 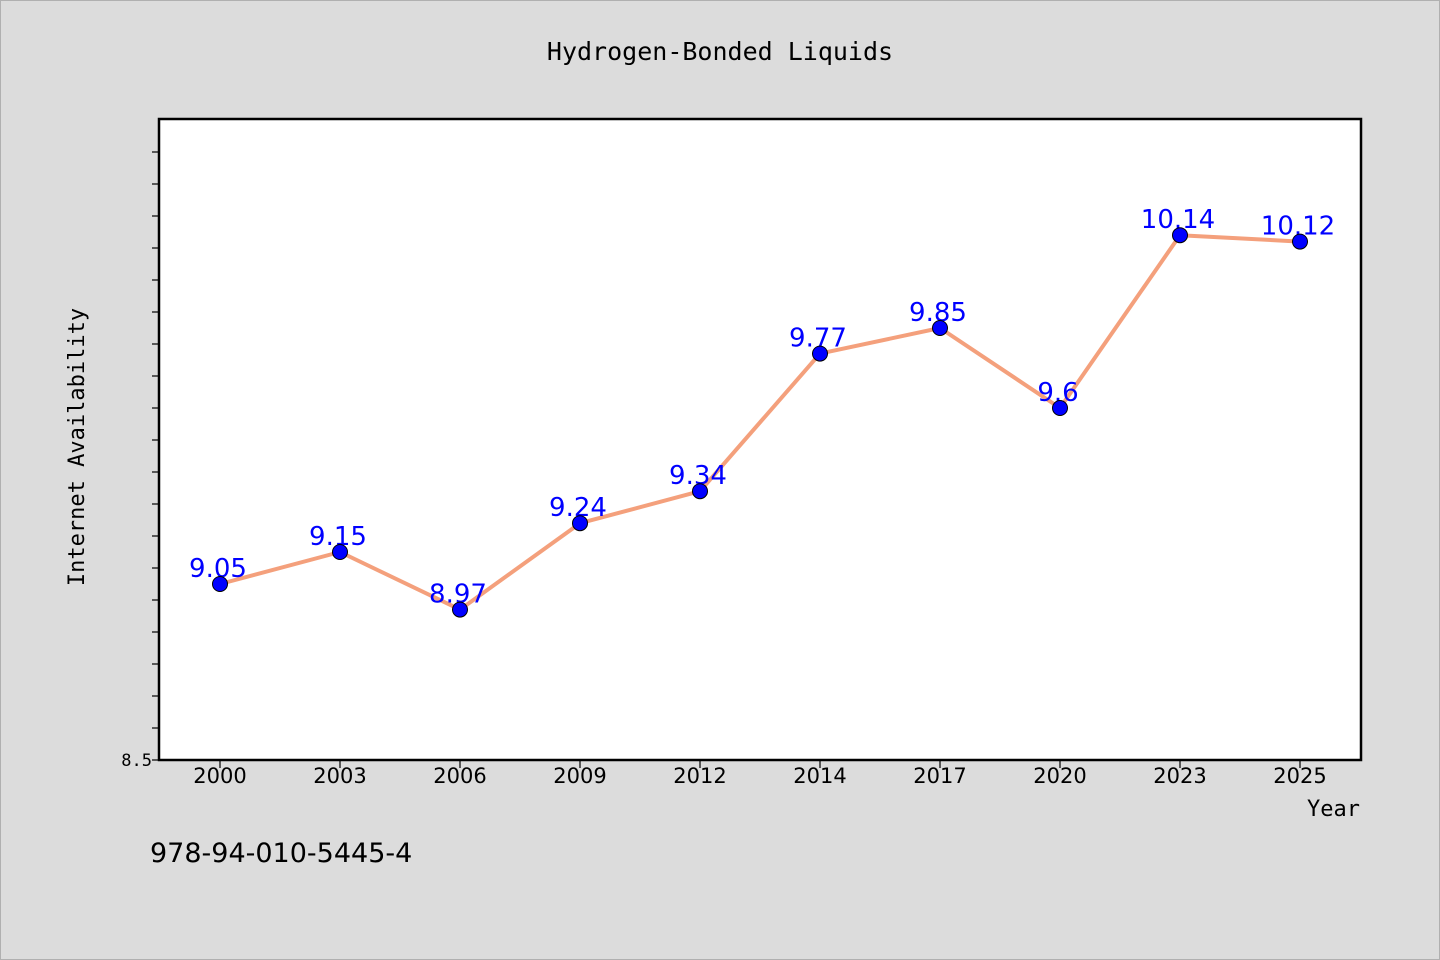 I want to click on x-tick-label: 2017, so click(x=939, y=776).